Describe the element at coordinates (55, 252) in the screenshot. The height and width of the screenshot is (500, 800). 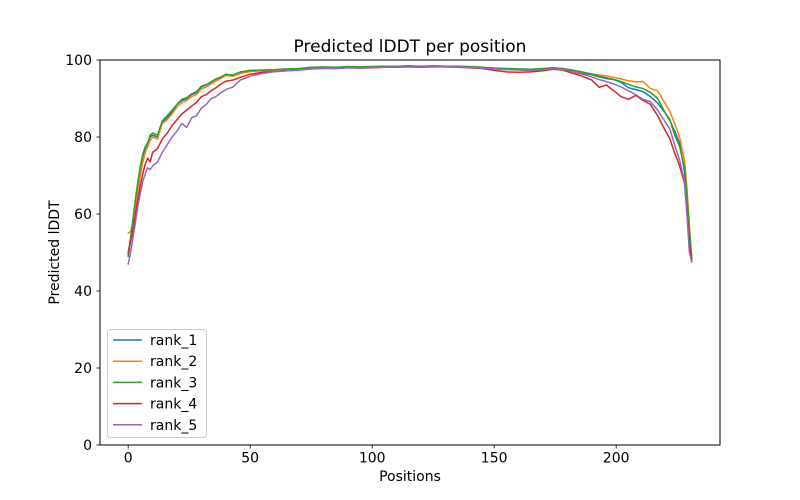
I see `y-axis-label: Predicted lDDT` at that location.